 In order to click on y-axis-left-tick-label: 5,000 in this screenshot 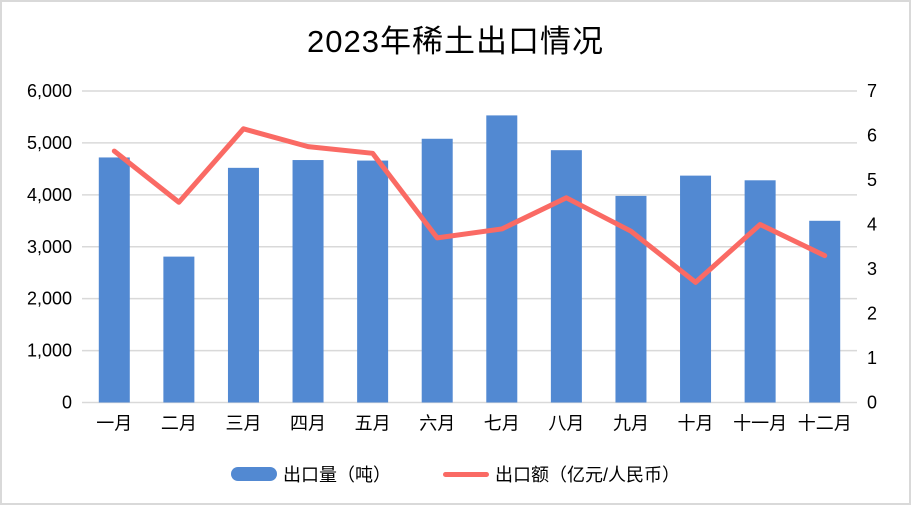, I will do `click(49, 143)`.